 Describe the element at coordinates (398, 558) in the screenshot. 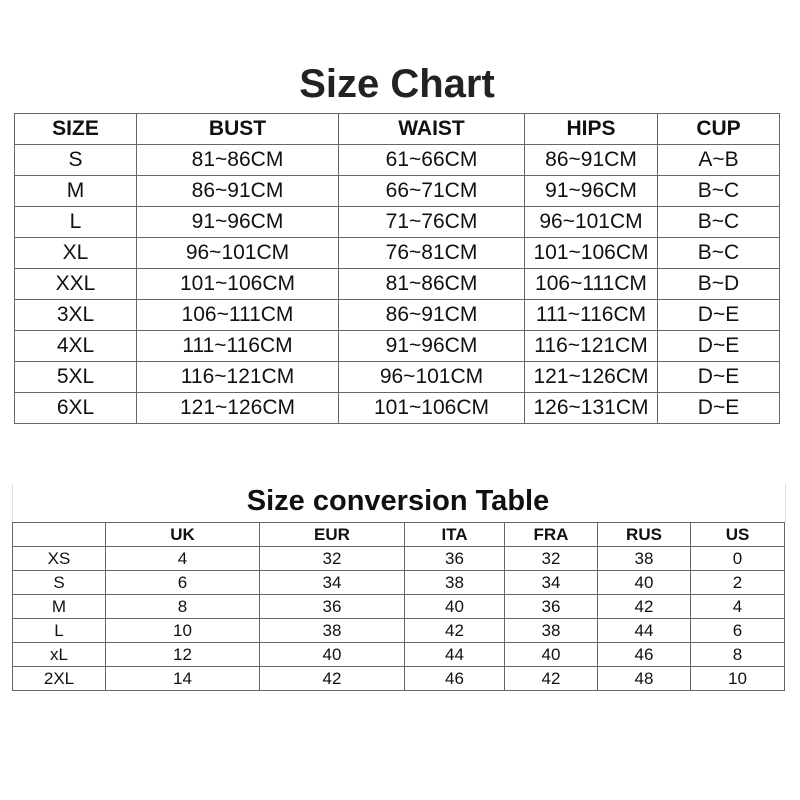

I see `table-row: XS 4 32 36 32 38 0` at that location.